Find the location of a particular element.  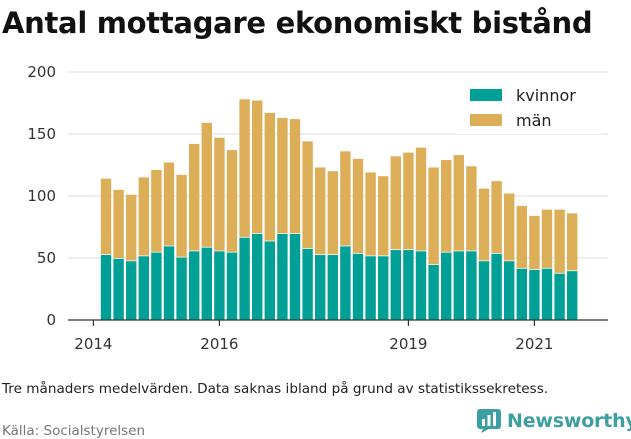

brand-name: Newsworthy is located at coordinates (569, 421).